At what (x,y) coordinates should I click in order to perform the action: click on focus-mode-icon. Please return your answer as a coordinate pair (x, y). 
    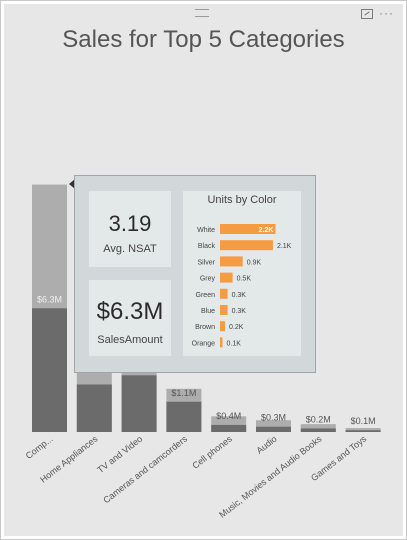
    Looking at the image, I should click on (367, 14).